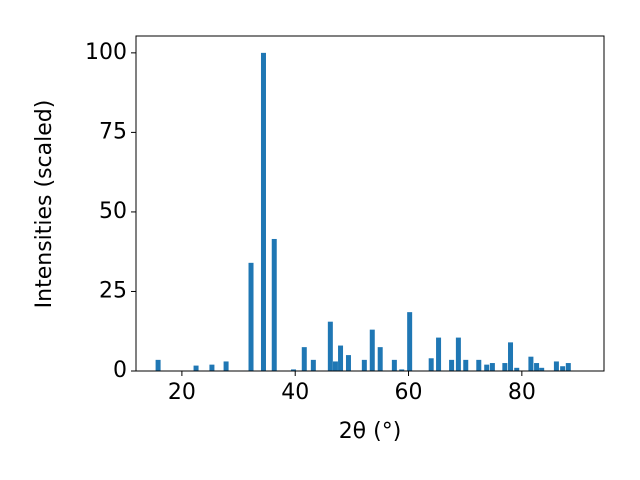 This screenshot has width=640, height=480. I want to click on x-tick-label: 80, so click(522, 392).